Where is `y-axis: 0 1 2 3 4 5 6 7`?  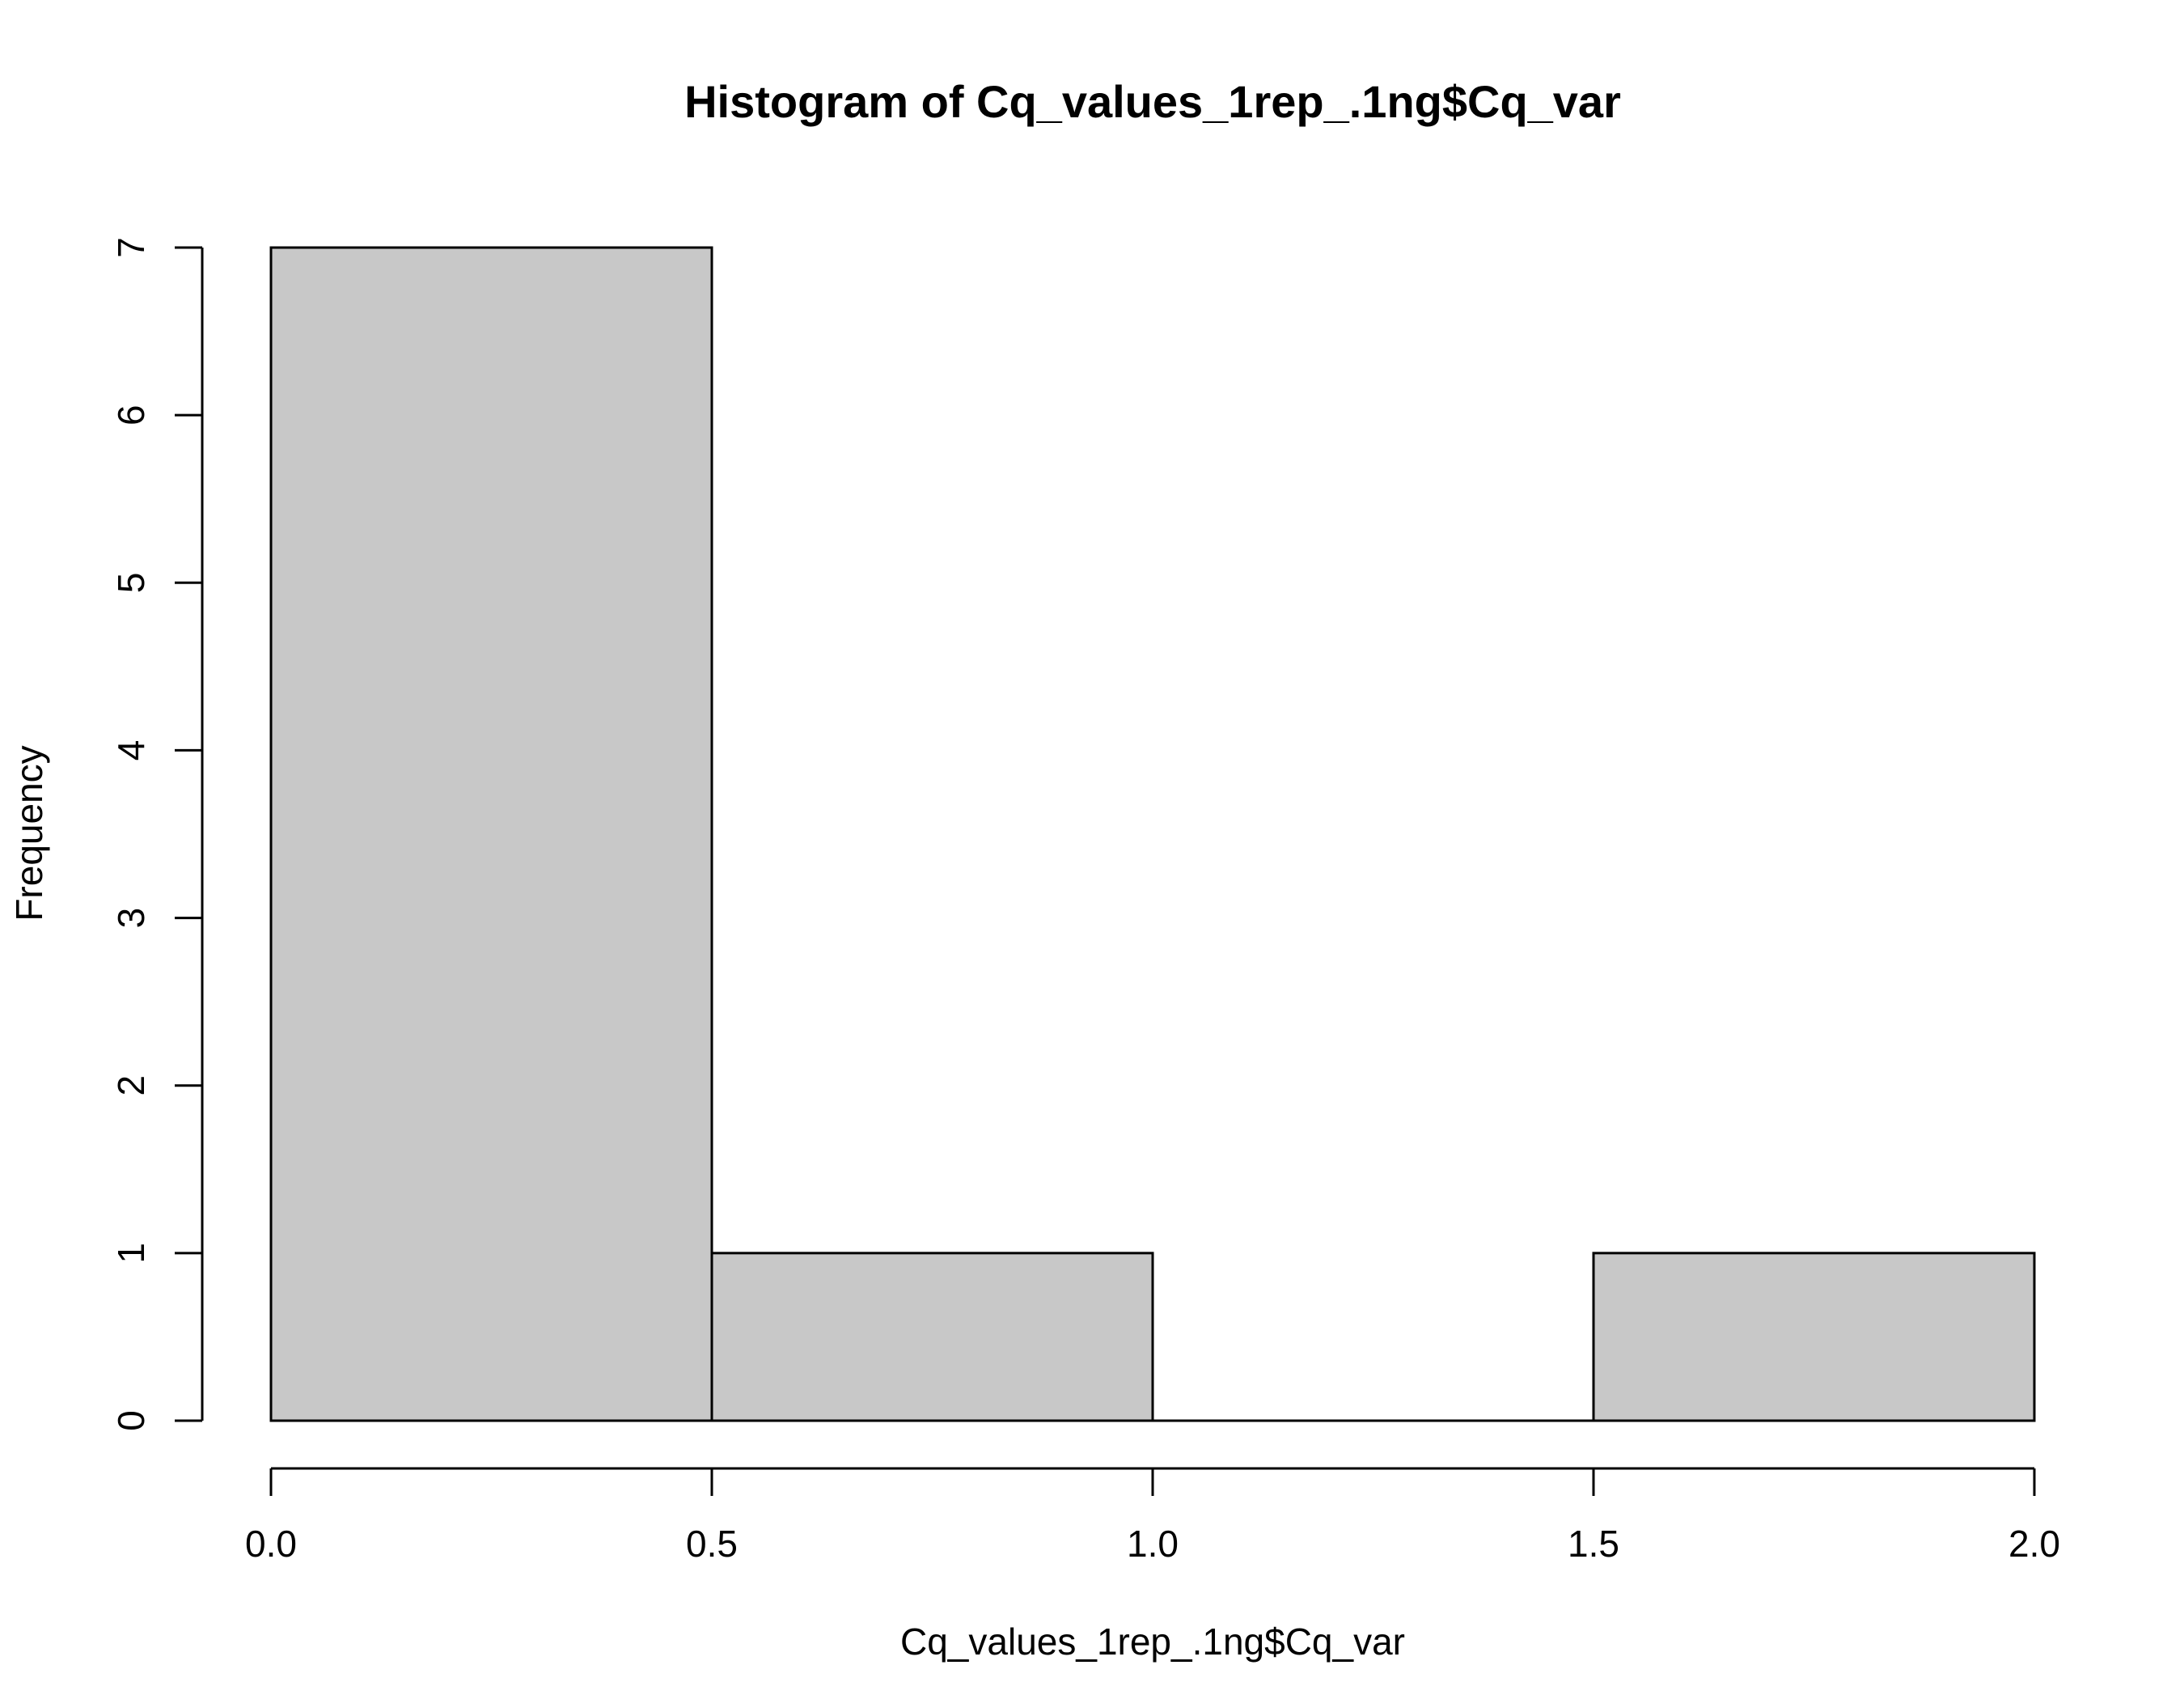
y-axis: 0 1 2 3 4 5 6 7 is located at coordinates (157, 834).